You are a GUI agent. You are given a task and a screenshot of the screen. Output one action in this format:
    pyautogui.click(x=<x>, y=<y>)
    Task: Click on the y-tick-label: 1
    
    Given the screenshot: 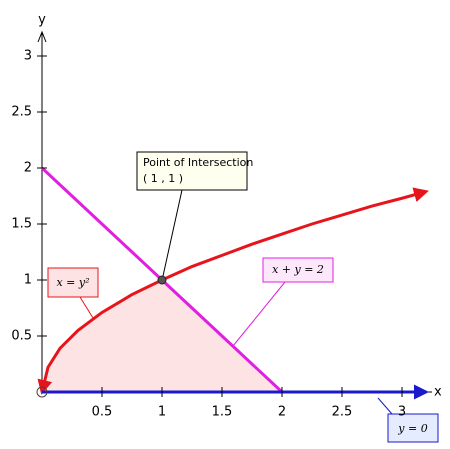 What is the action you would take?
    pyautogui.click(x=28, y=280)
    